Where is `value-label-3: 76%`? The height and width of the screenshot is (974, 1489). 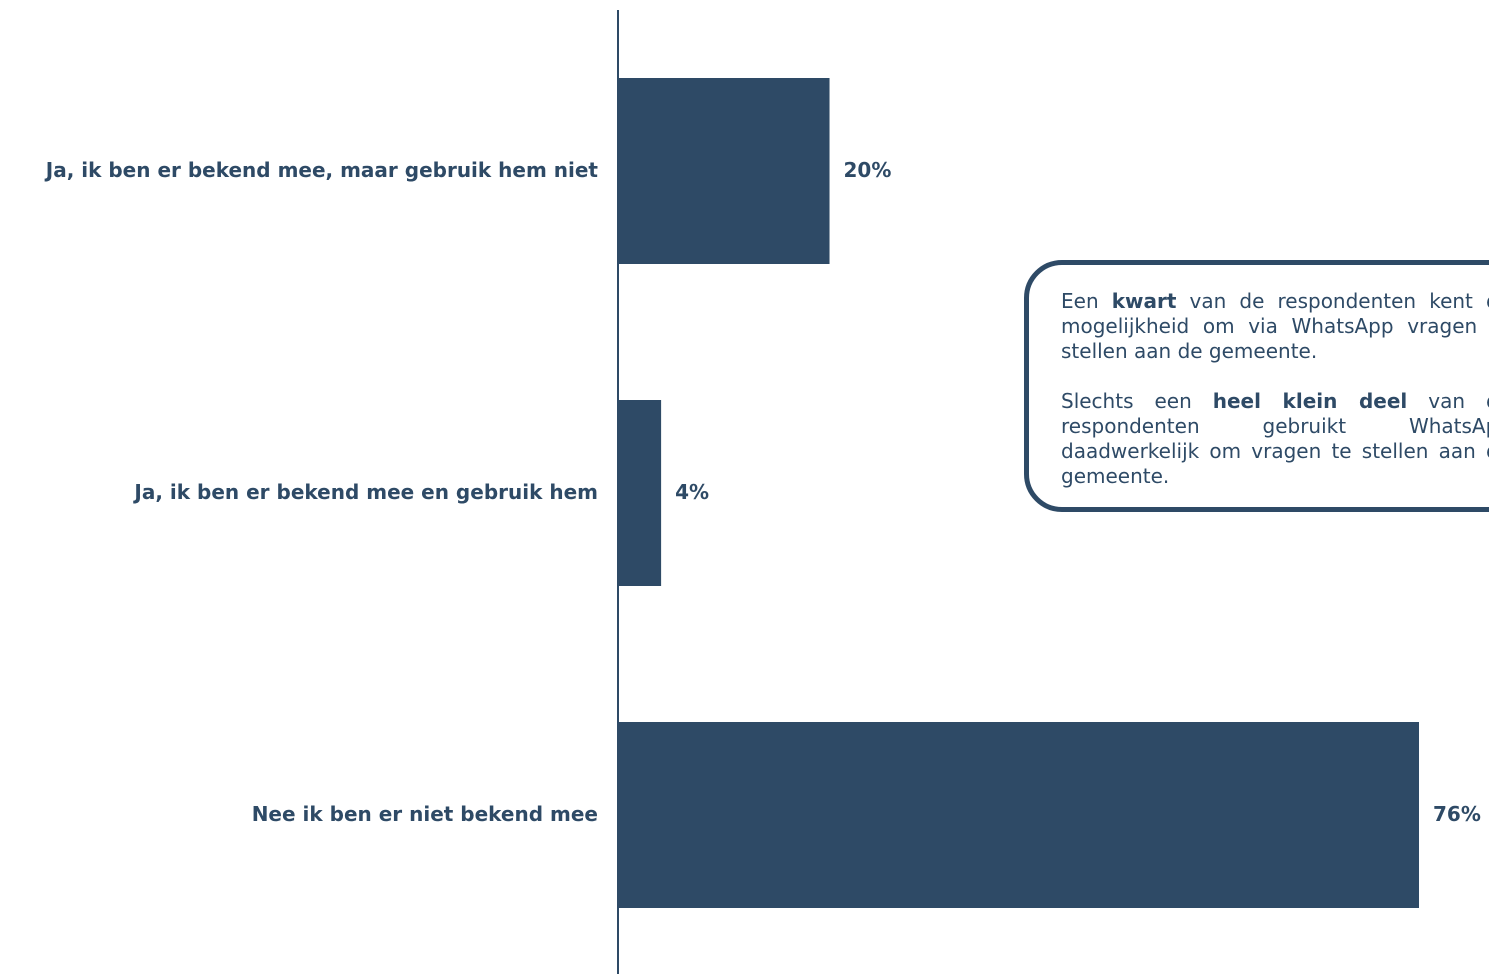
value-label-3: 76% is located at coordinates (1457, 814).